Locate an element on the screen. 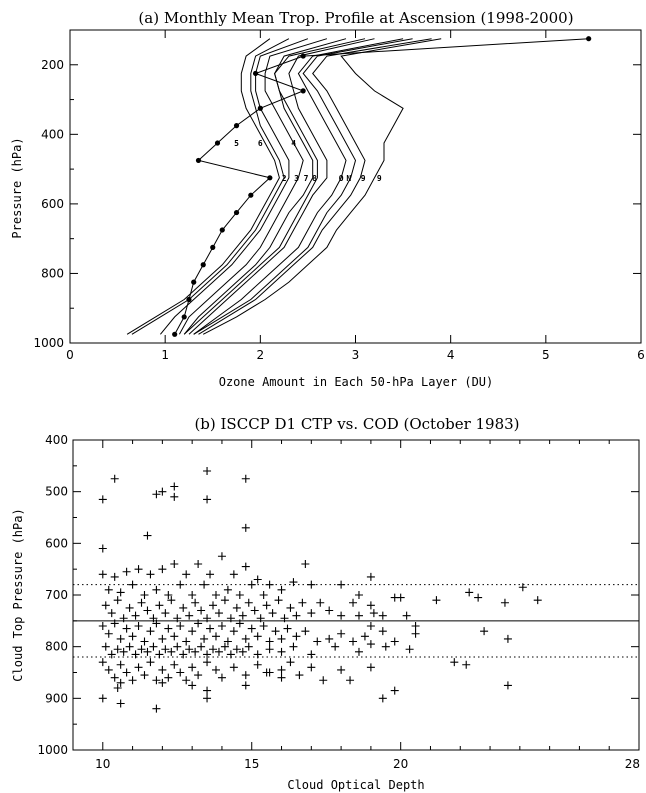  panel-a-month-label: O is located at coordinates (341, 178).